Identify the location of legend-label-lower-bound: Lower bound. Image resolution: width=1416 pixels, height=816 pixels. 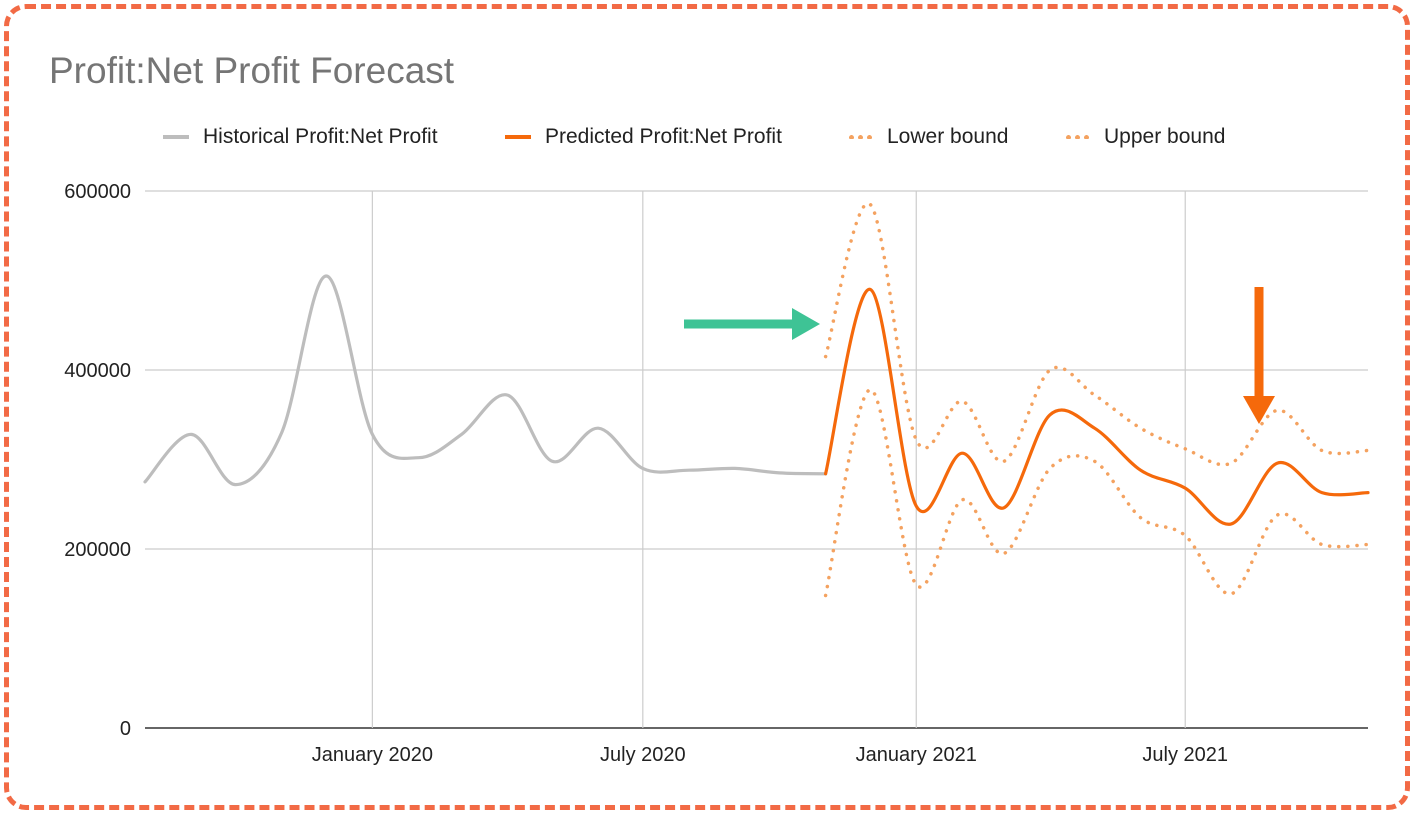
(948, 136).